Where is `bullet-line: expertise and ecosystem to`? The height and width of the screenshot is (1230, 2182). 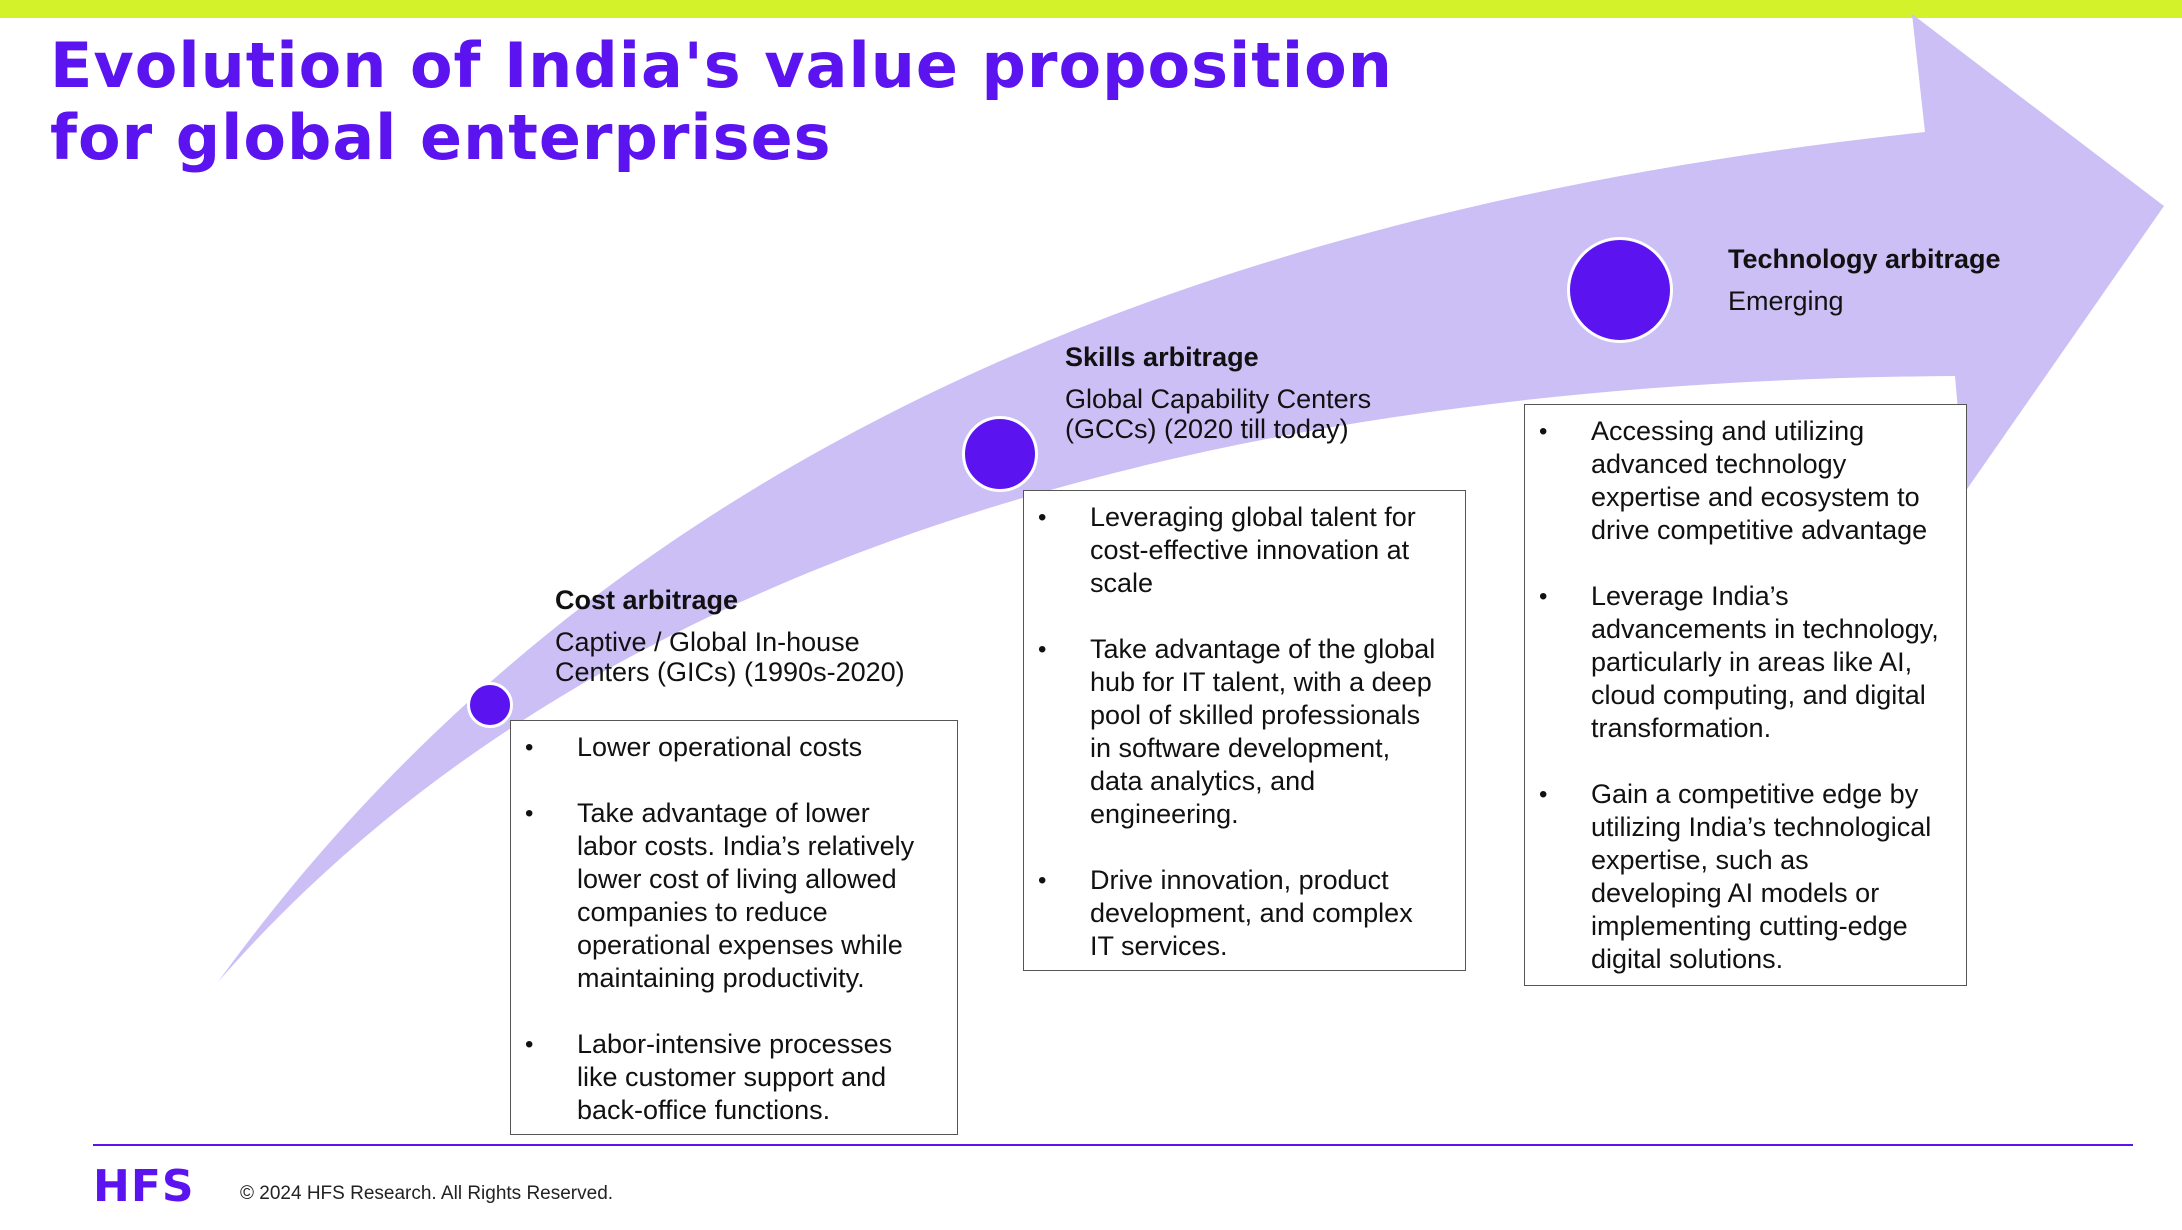 bullet-line: expertise and ecosystem to is located at coordinates (1771, 497).